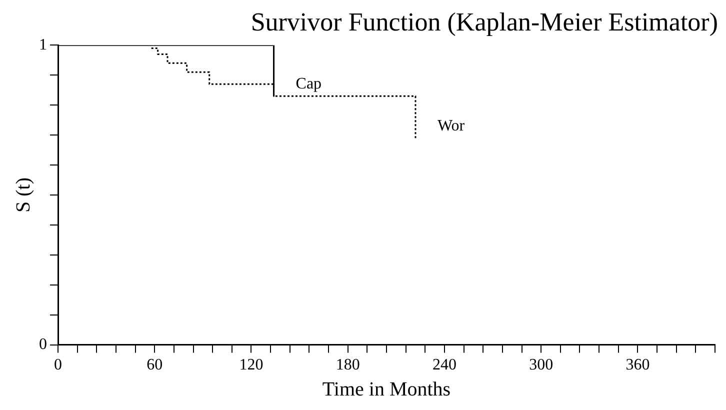 The height and width of the screenshot is (410, 726). Describe the element at coordinates (43, 45) in the screenshot. I see `y-tick-label: 1` at that location.